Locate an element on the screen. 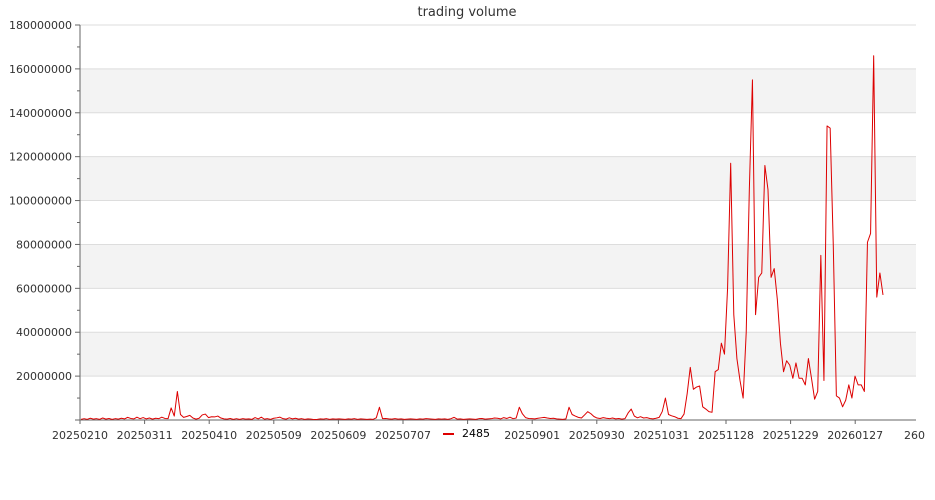  legend: 2485 is located at coordinates (466, 433).